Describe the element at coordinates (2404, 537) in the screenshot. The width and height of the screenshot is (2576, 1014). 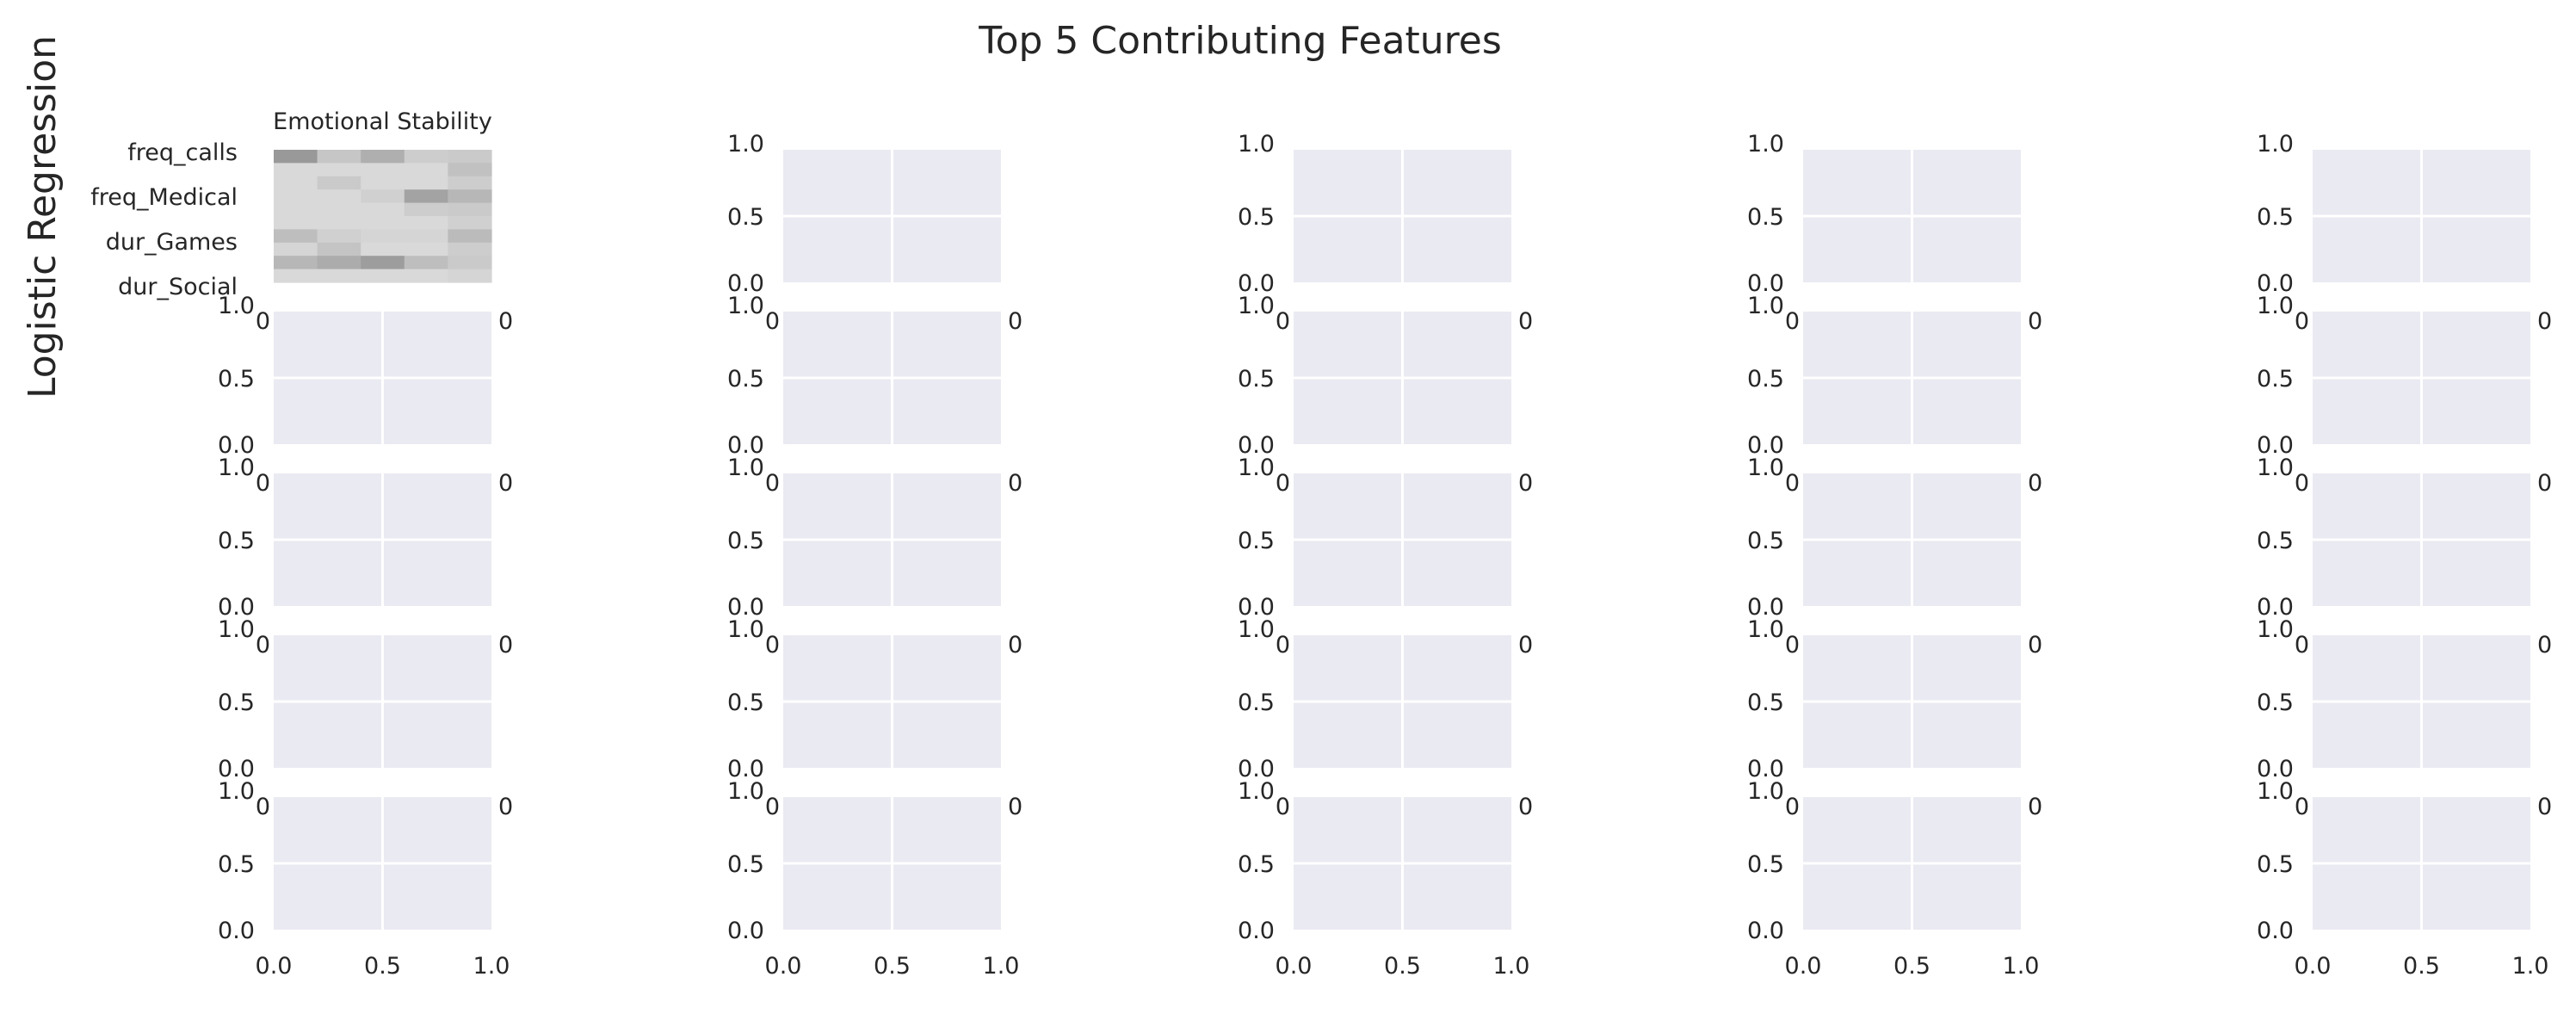
I see `panel-r3-c5: 0.00.51.00 0` at that location.